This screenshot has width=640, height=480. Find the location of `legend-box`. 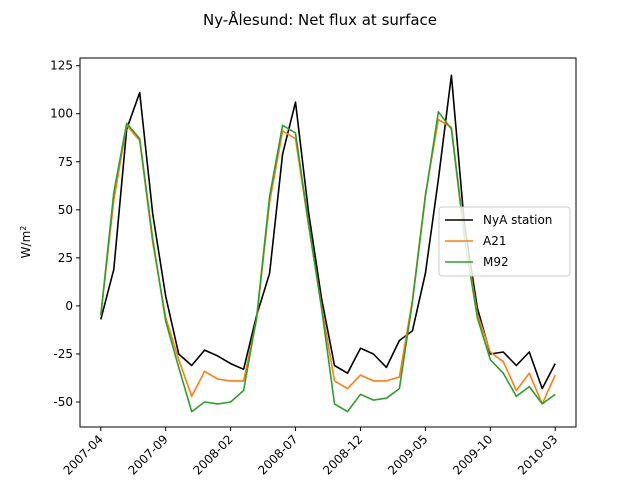

legend-box is located at coordinates (504, 241).